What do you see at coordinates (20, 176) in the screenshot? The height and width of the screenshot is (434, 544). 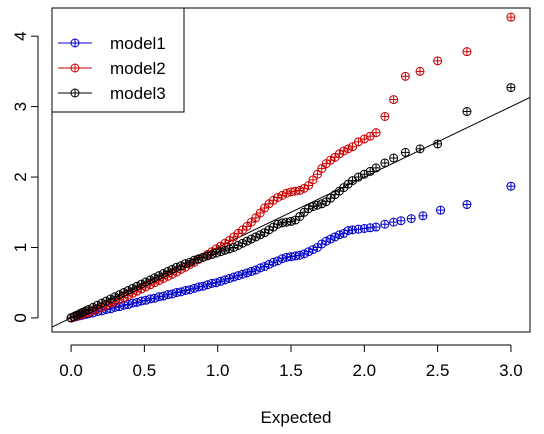 I see `y-tick-label: 2` at bounding box center [20, 176].